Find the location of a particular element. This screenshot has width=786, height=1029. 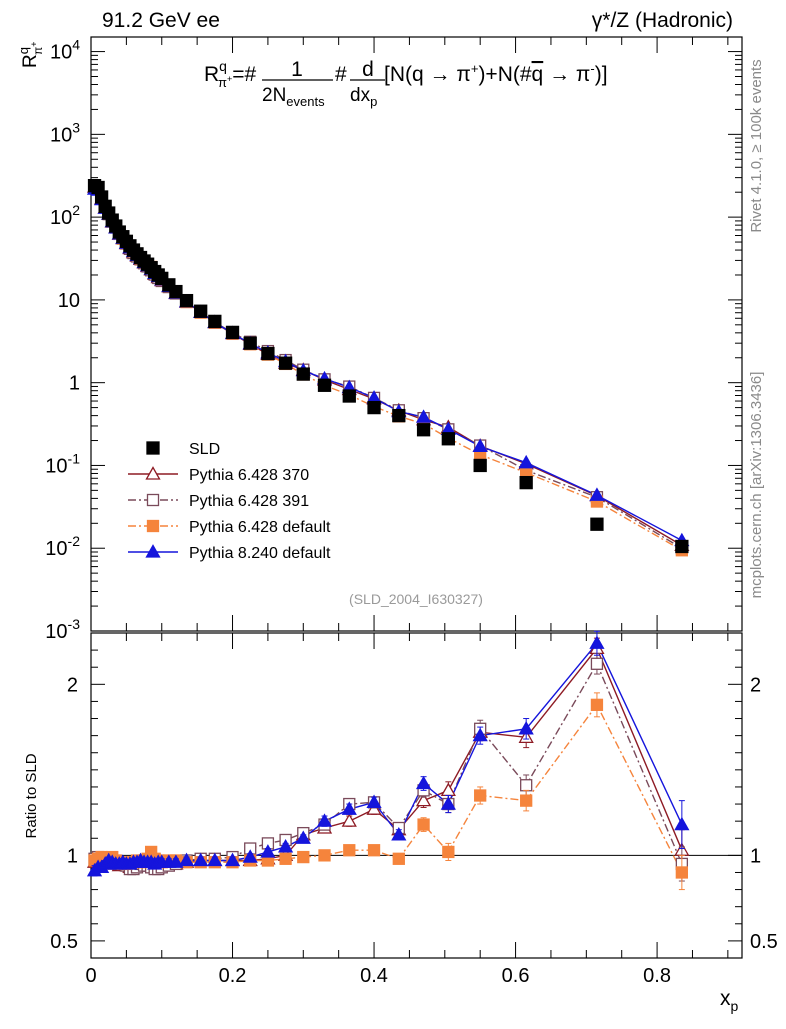

ratio-y-tick-label-left: 1 is located at coordinates (72, 856).